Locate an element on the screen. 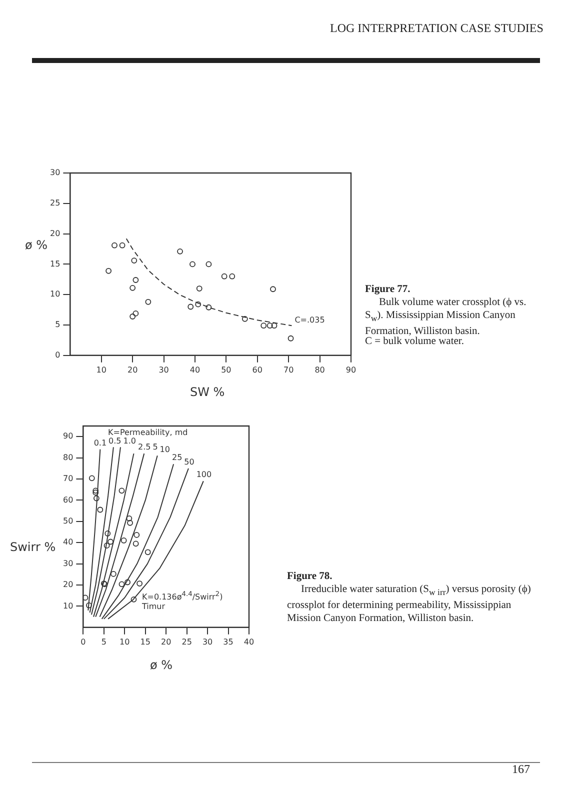 This screenshot has width=564, height=800. y-tick-label: 90 is located at coordinates (68, 436).